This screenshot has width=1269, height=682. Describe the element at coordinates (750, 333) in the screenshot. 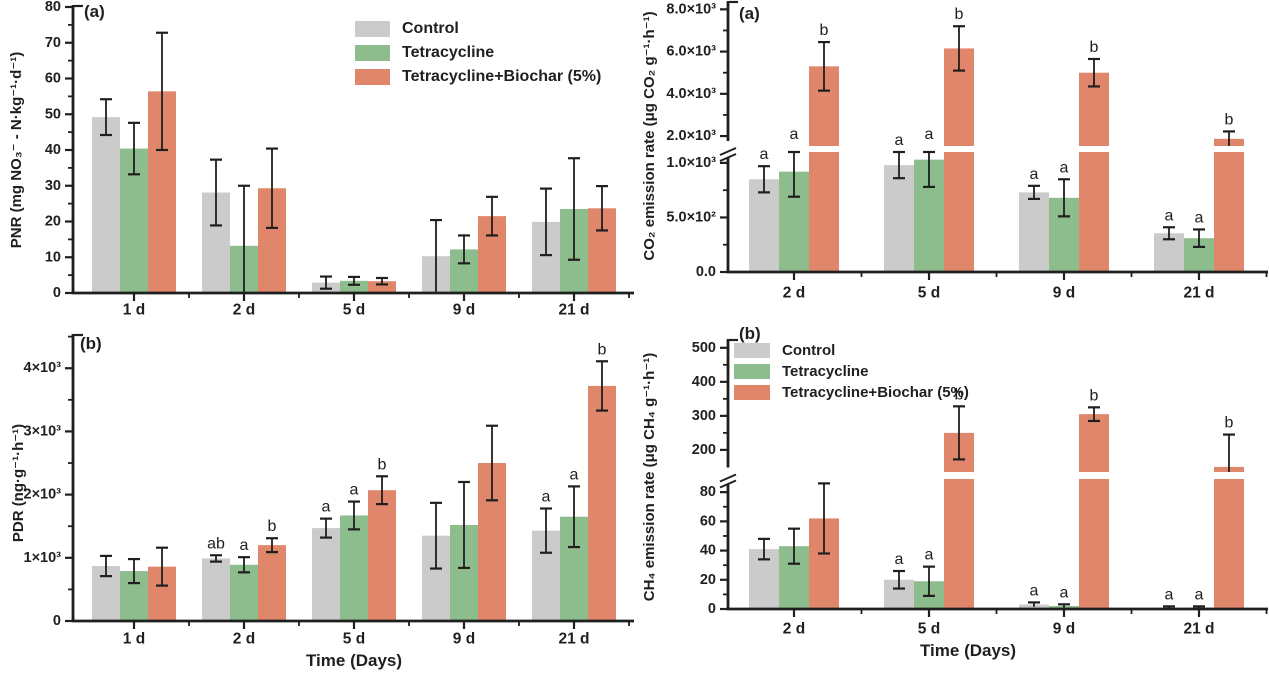

I see `panel-label-ch4: (b)` at that location.